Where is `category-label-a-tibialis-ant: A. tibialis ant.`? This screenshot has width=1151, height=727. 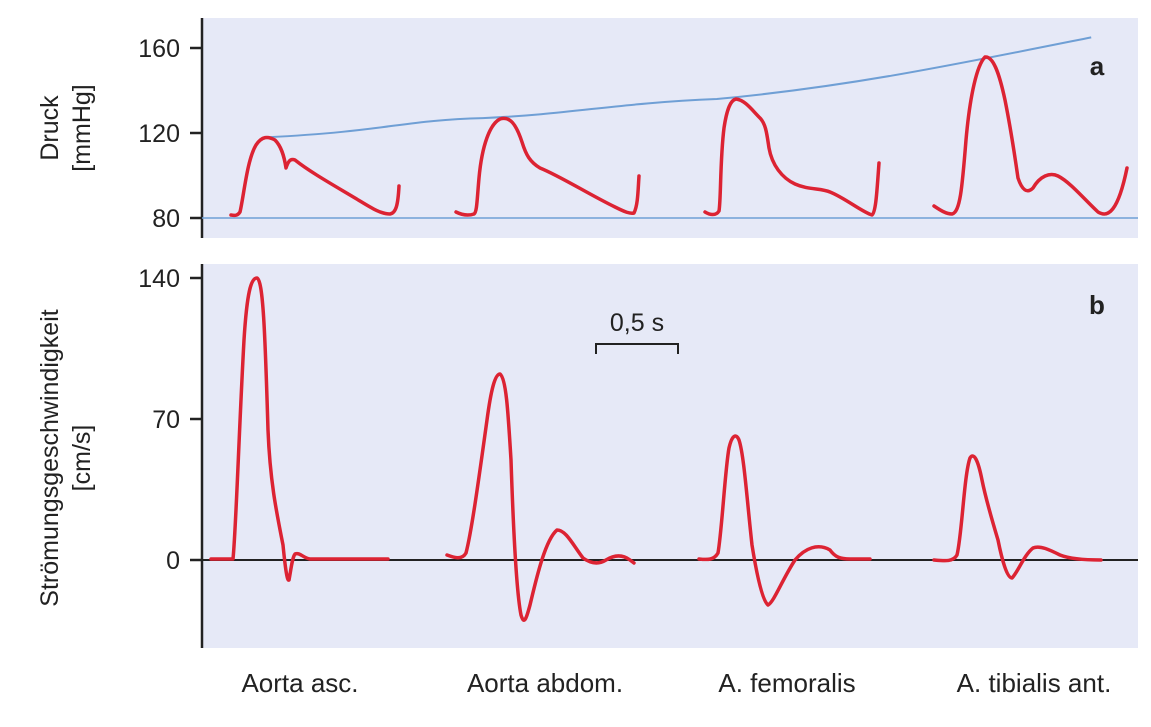 category-label-a-tibialis-ant: A. tibialis ant. is located at coordinates (1034, 683).